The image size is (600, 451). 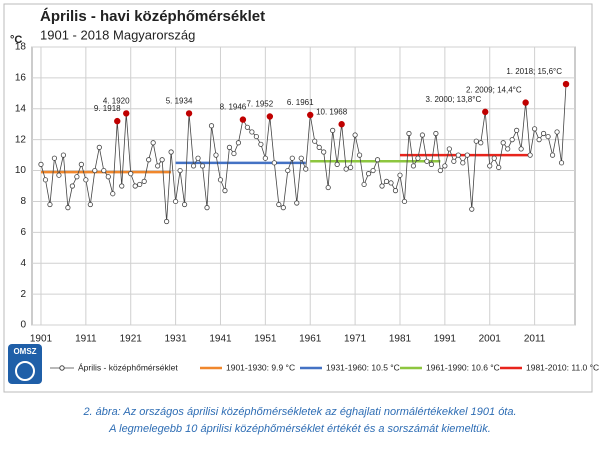 I want to click on y-tick-label: 10, so click(x=21, y=170).